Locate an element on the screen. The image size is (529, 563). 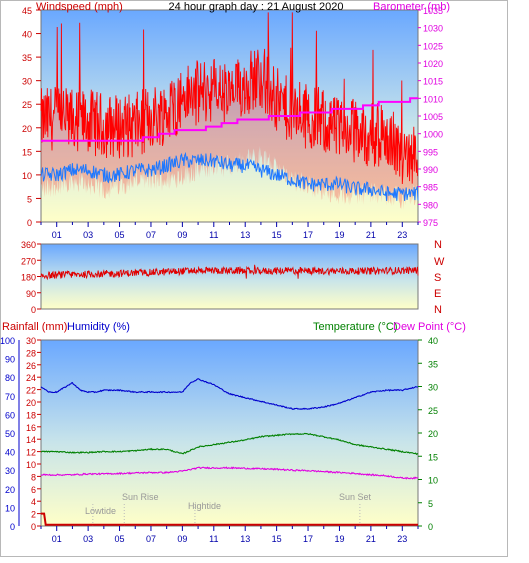
rainfall-tick-label: 26 is located at coordinates (31, 366).